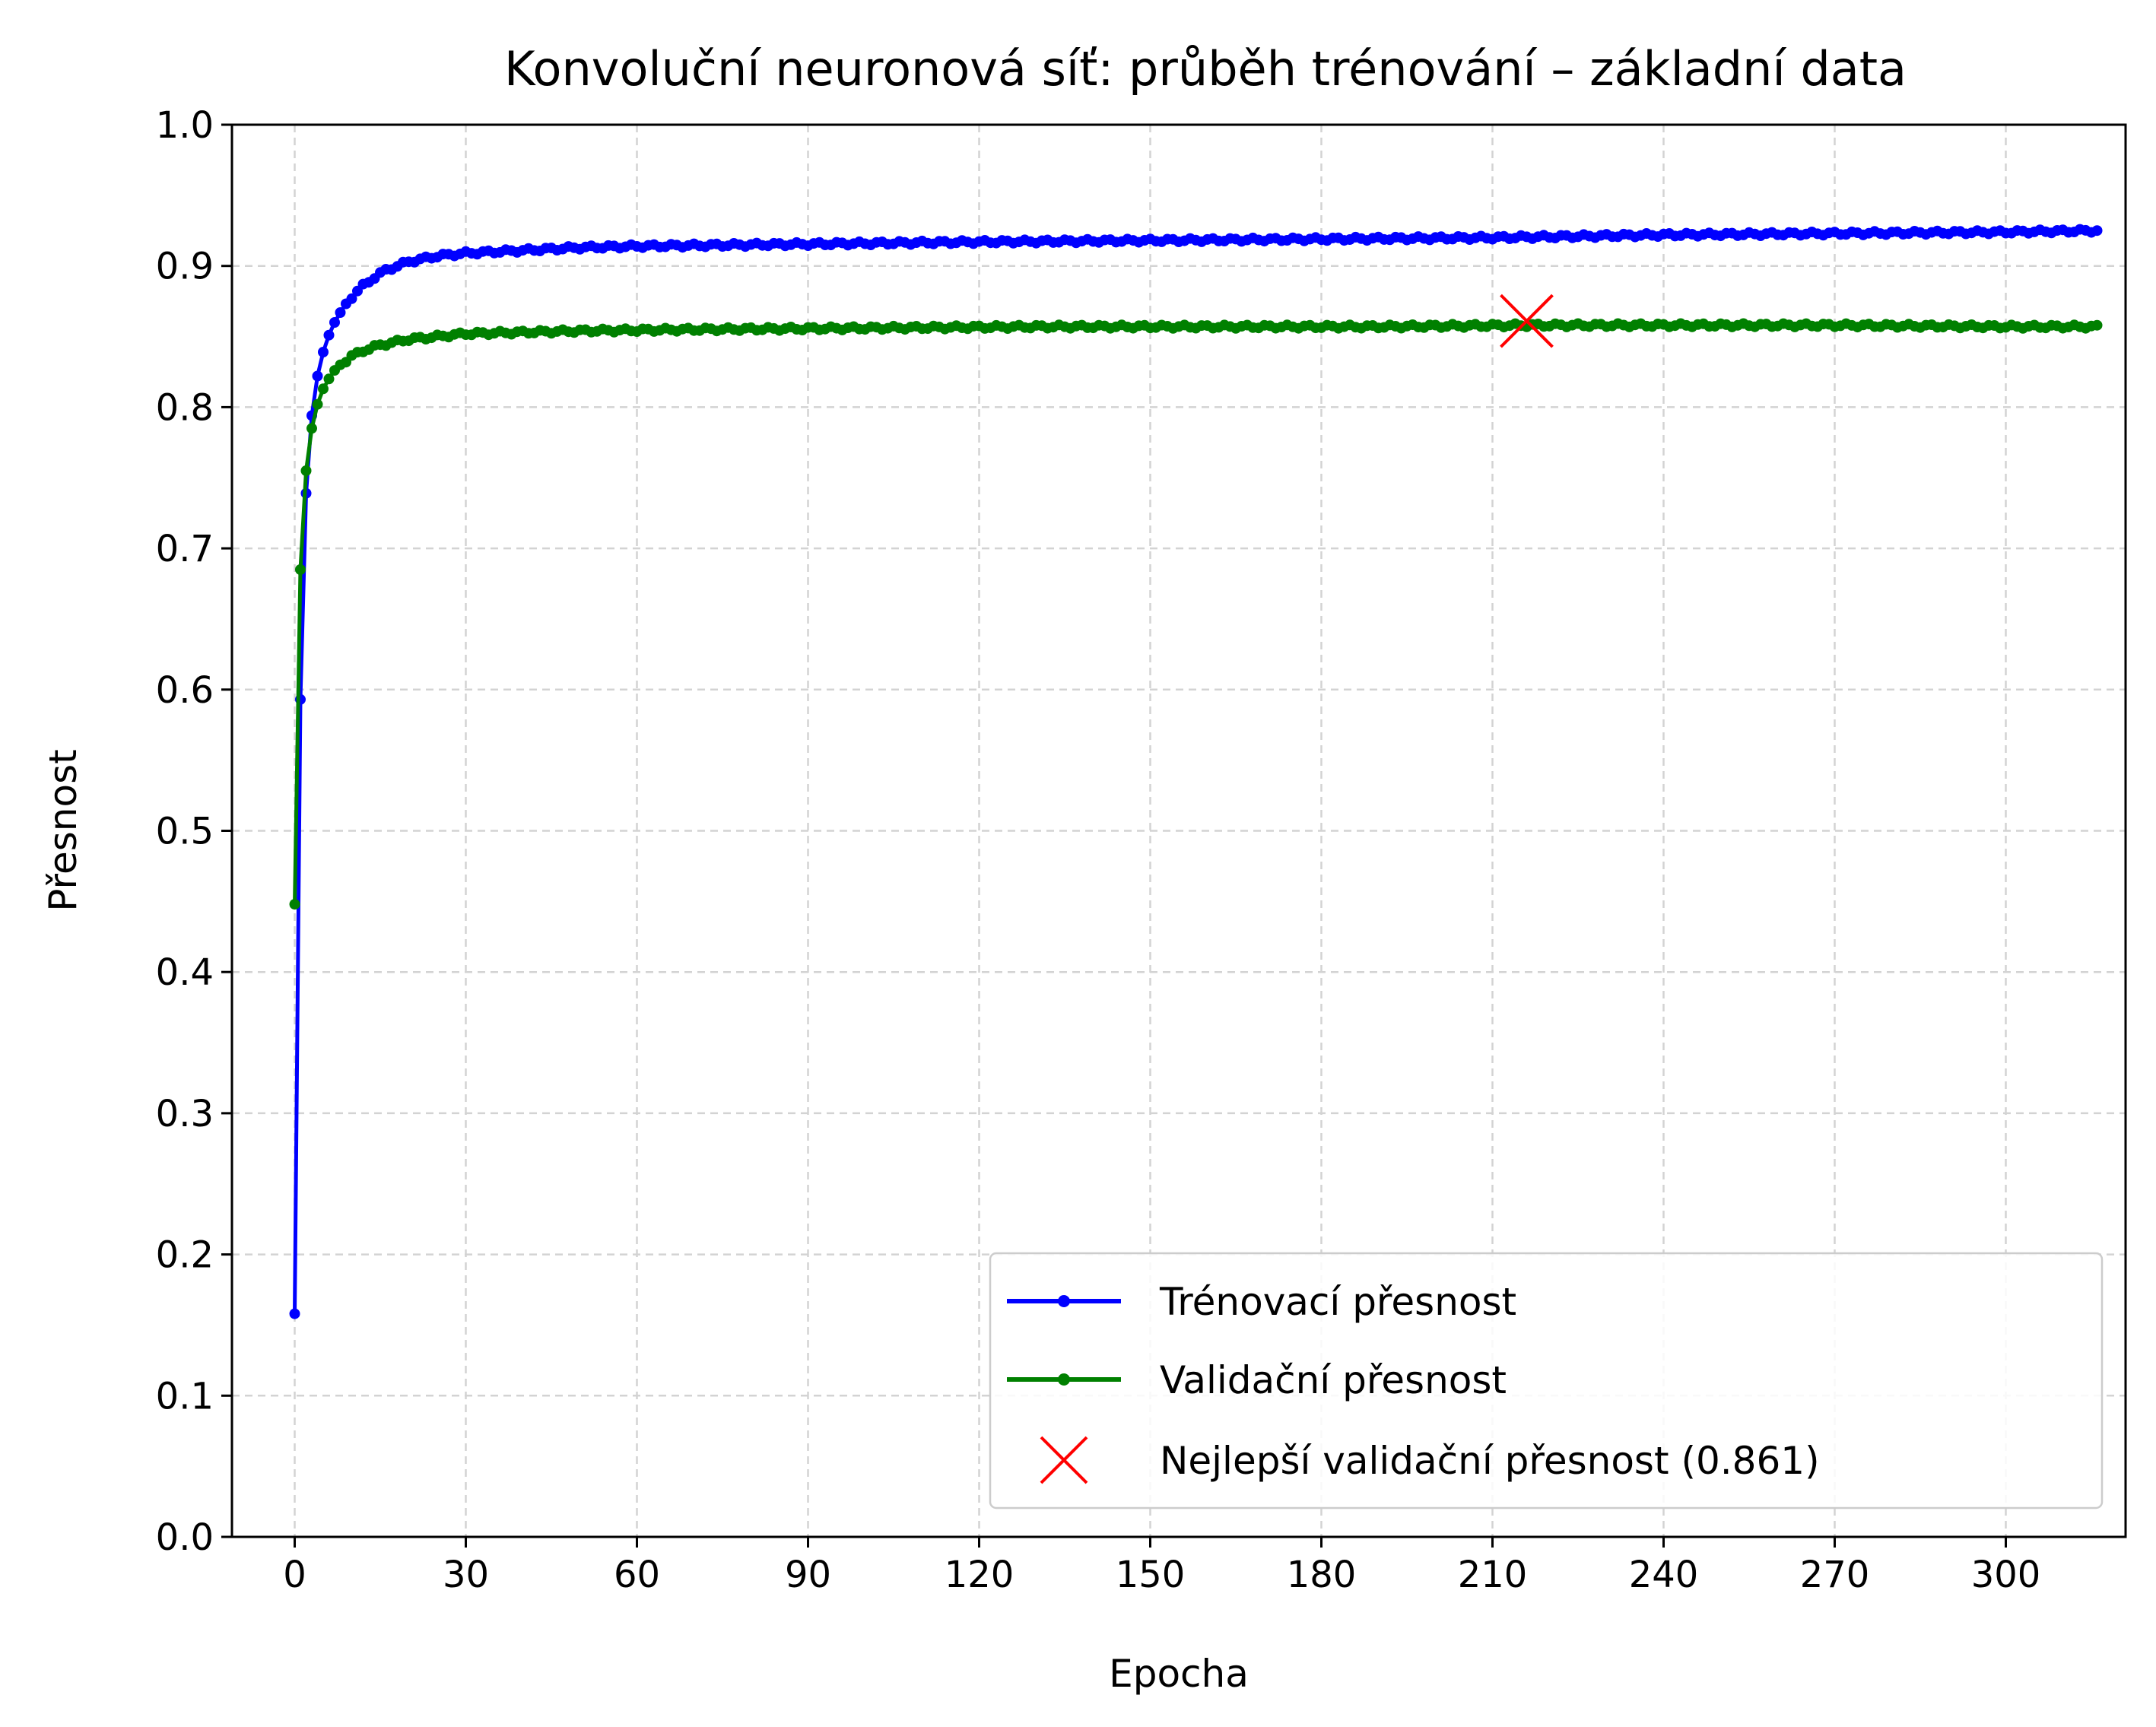 The image size is (2156, 1727). I want to click on legend-label: Validační přesnost, so click(1333, 1380).